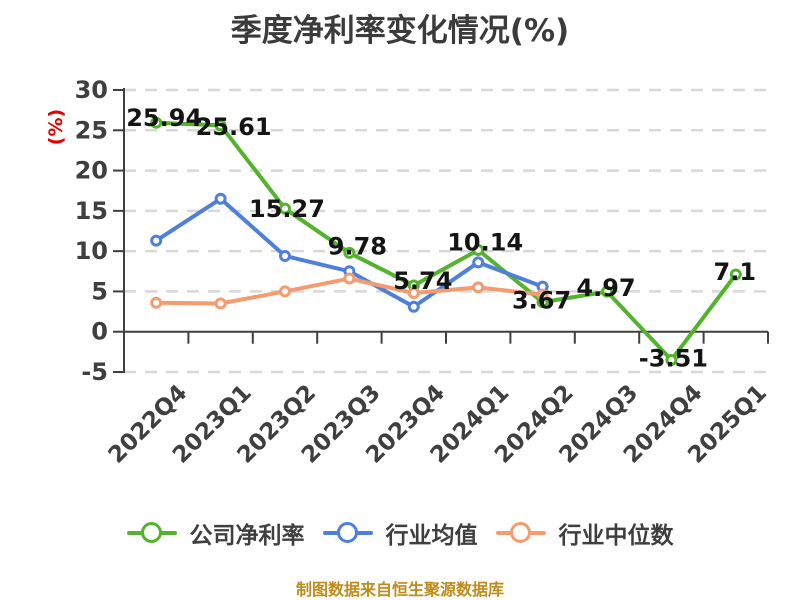 This screenshot has height=600, width=800. Describe the element at coordinates (91, 251) in the screenshot. I see `y-tick-label: 10` at that location.